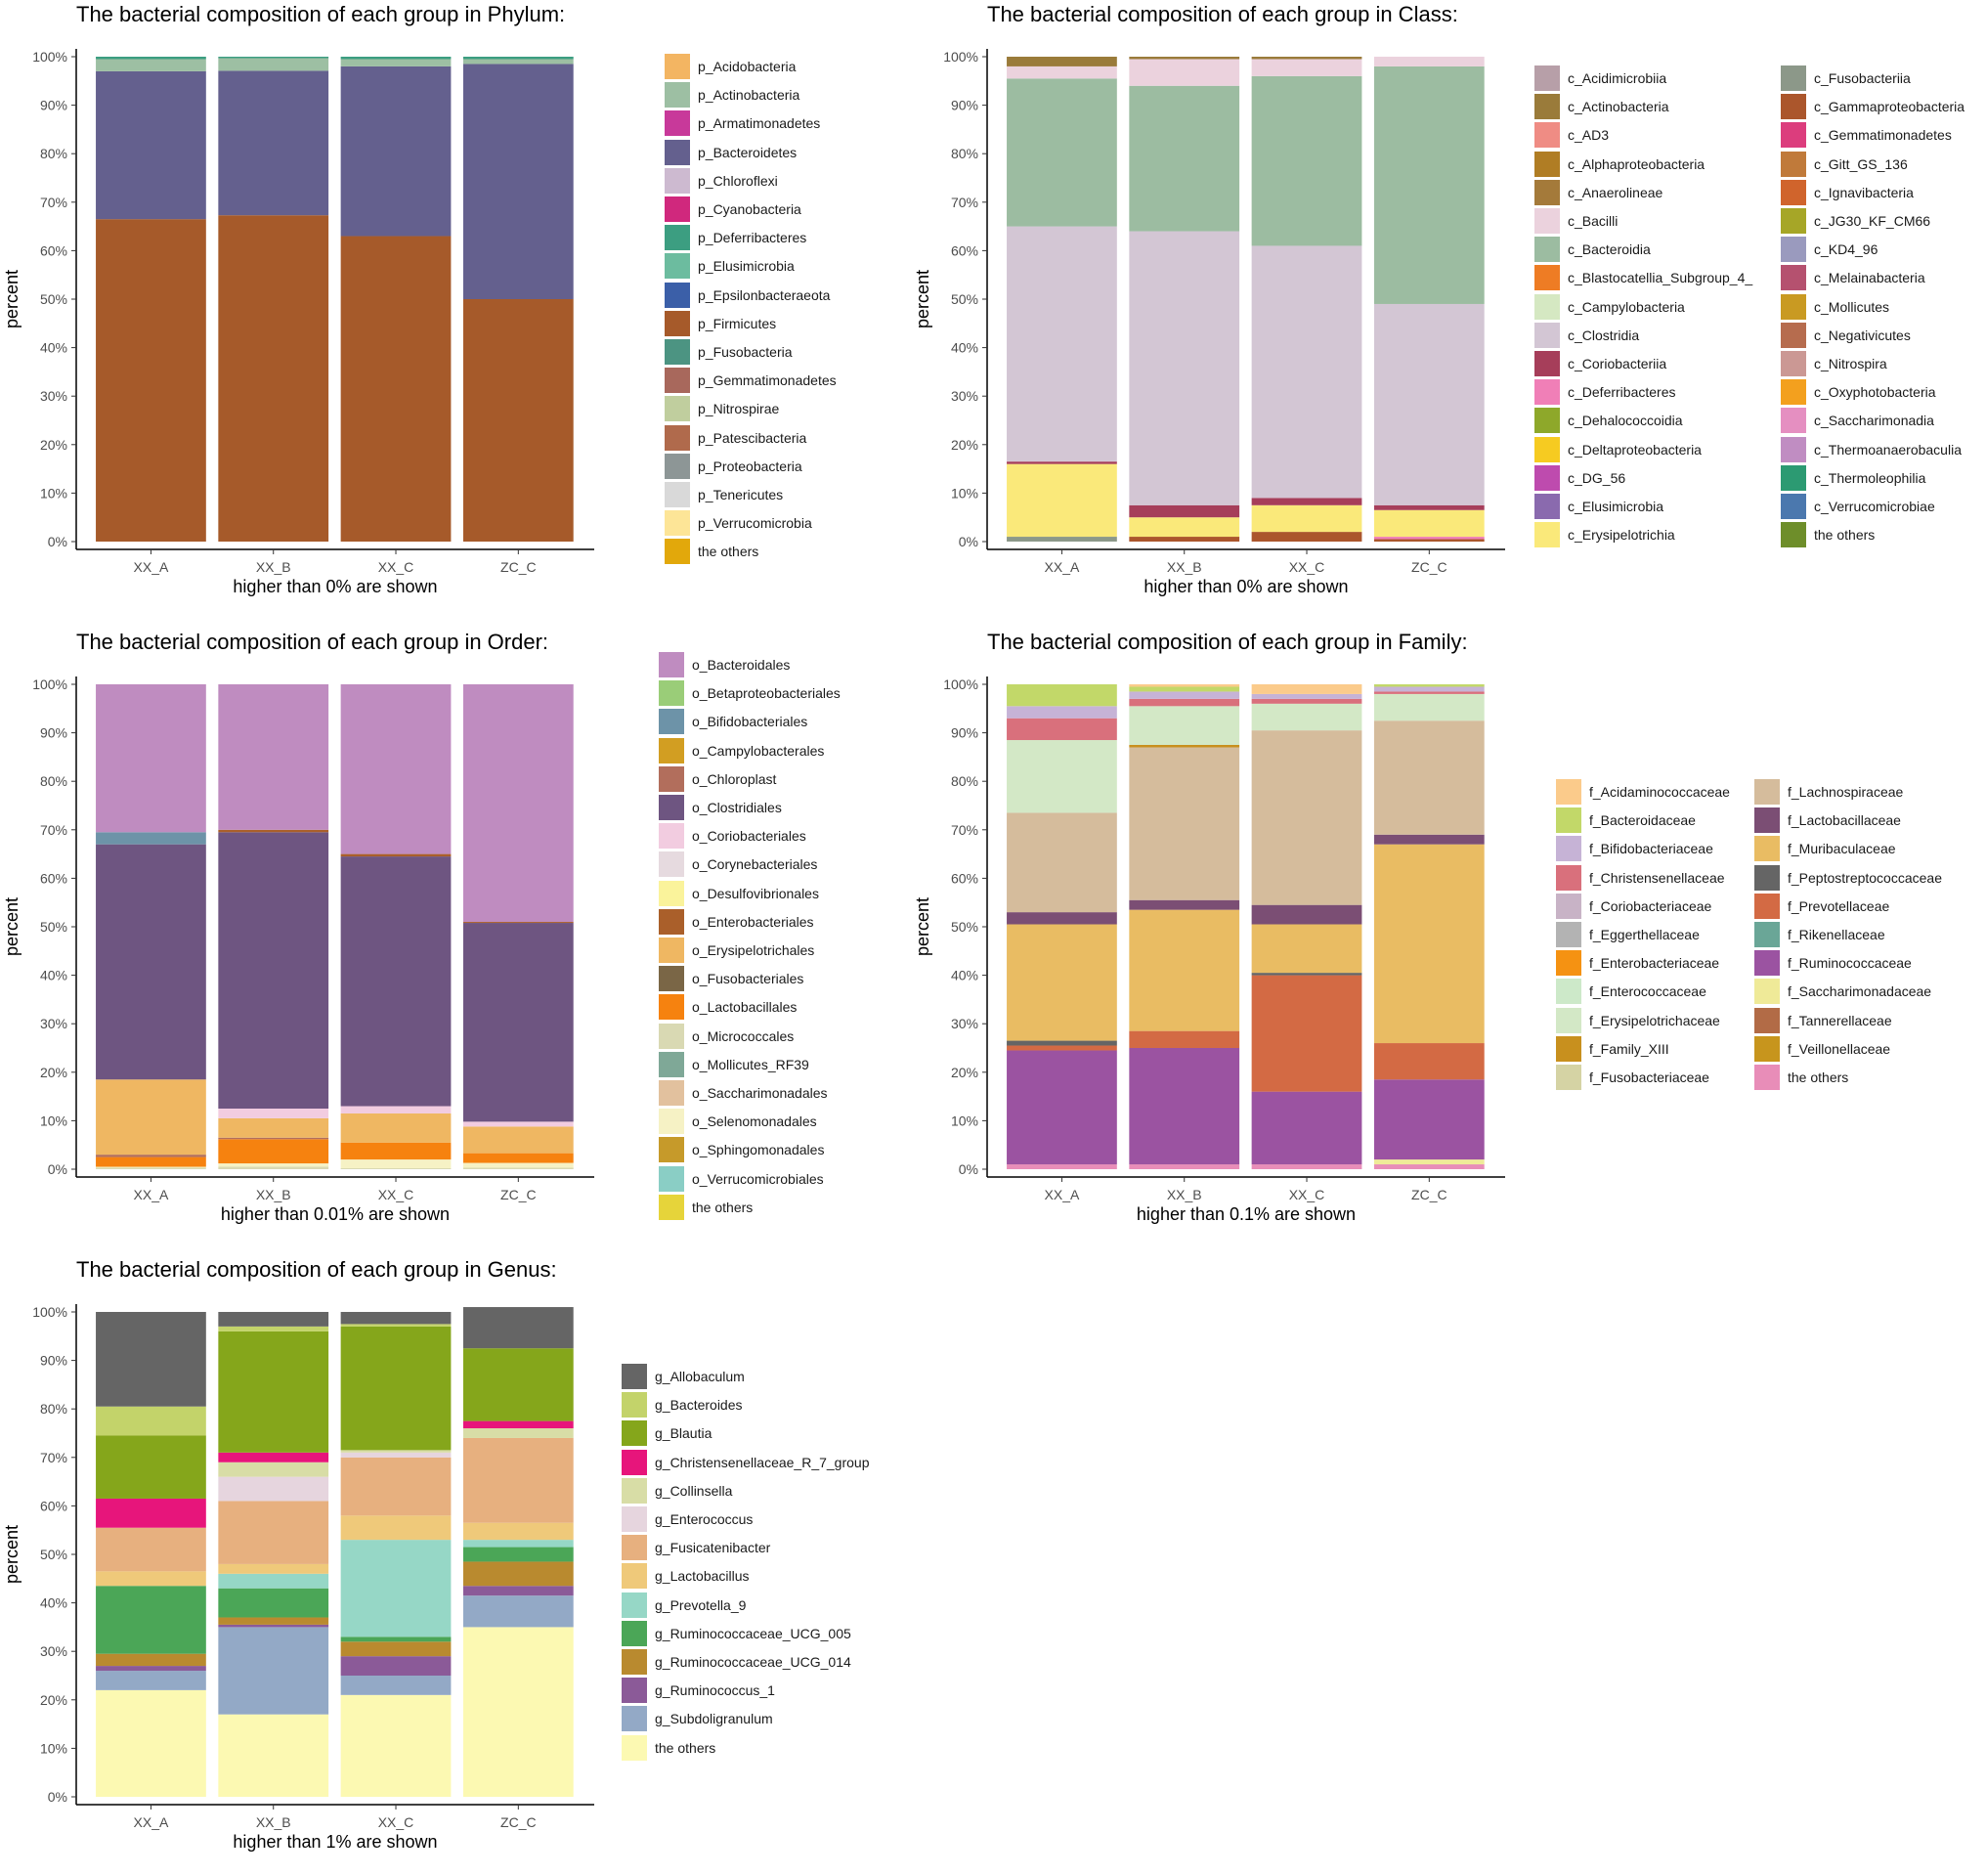 Image resolution: width=1986 pixels, height=1876 pixels. I want to click on legend-item: c_AD3, so click(1571, 135).